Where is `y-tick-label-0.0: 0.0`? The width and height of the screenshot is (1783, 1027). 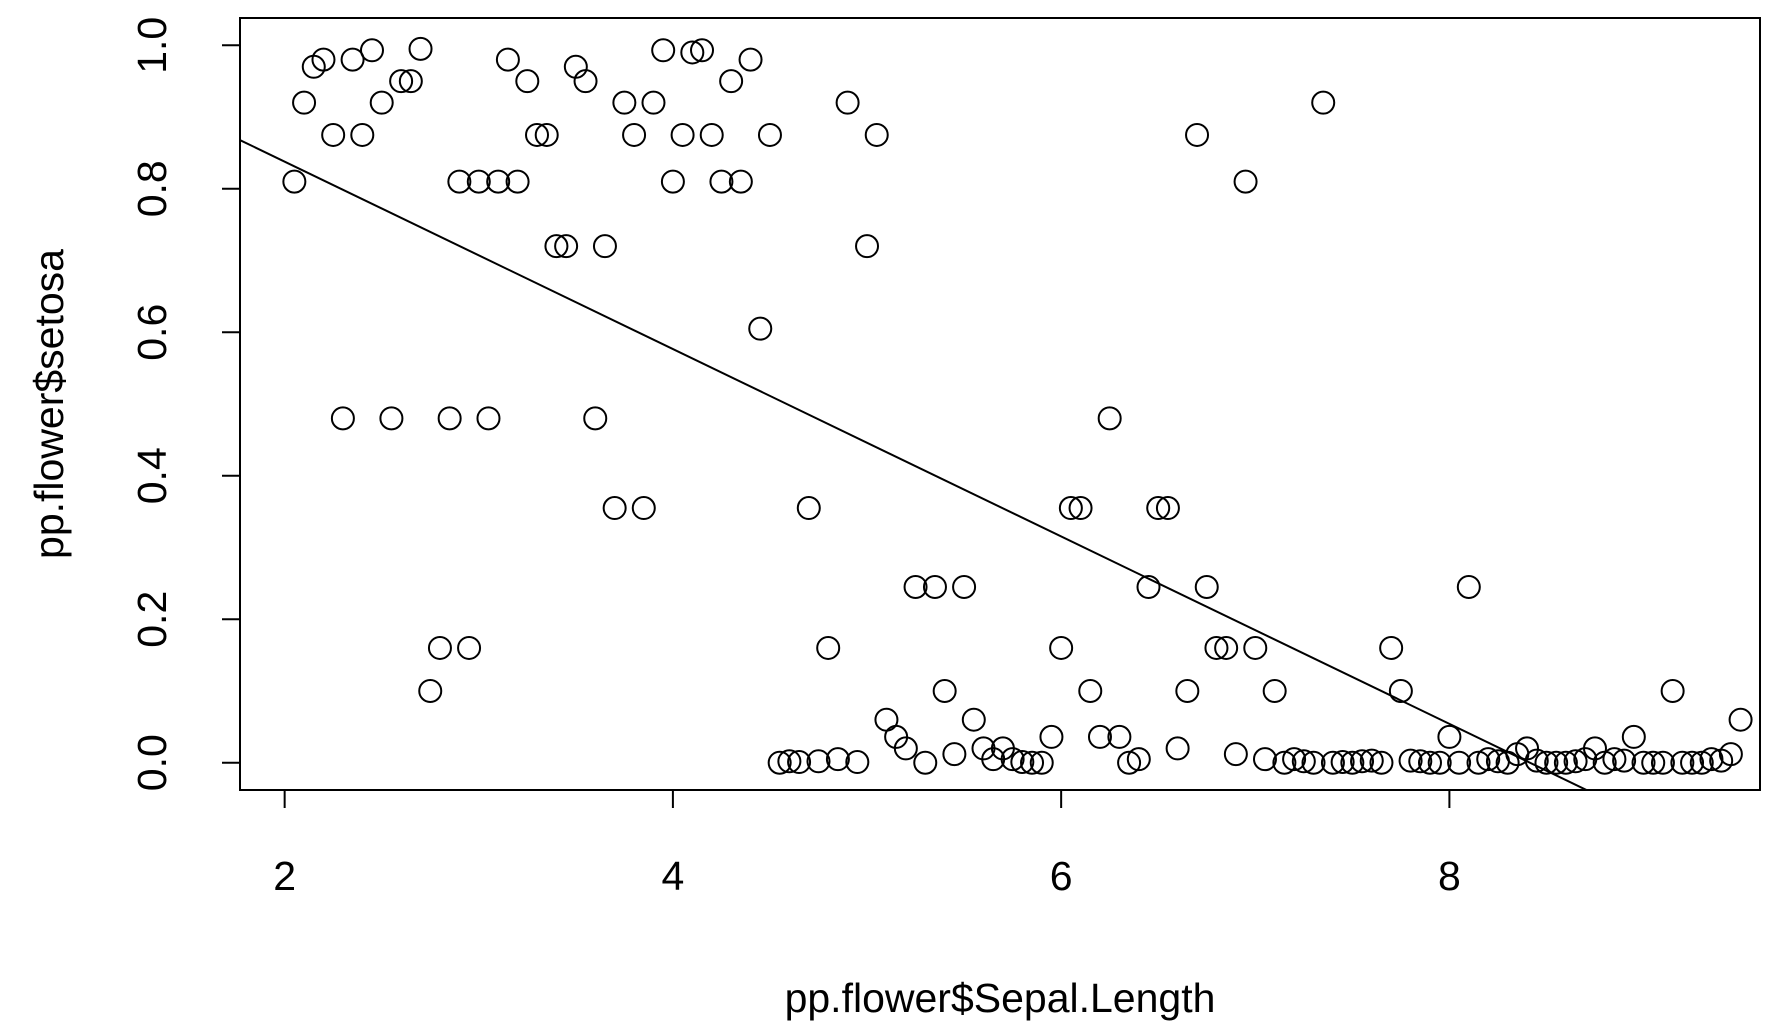
y-tick-label-0.0: 0.0 is located at coordinates (152, 762).